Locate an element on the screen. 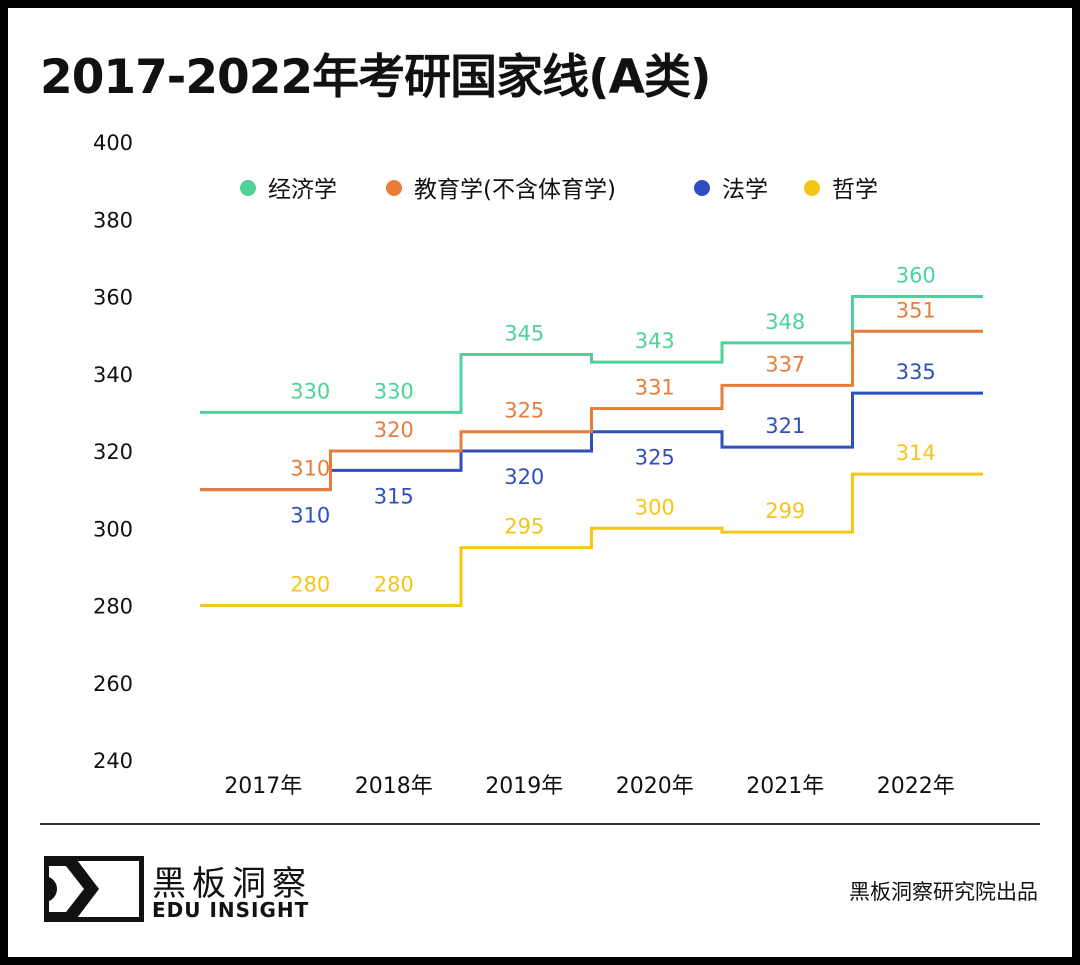 This screenshot has width=1080, height=965. data-label: 351 is located at coordinates (916, 310).